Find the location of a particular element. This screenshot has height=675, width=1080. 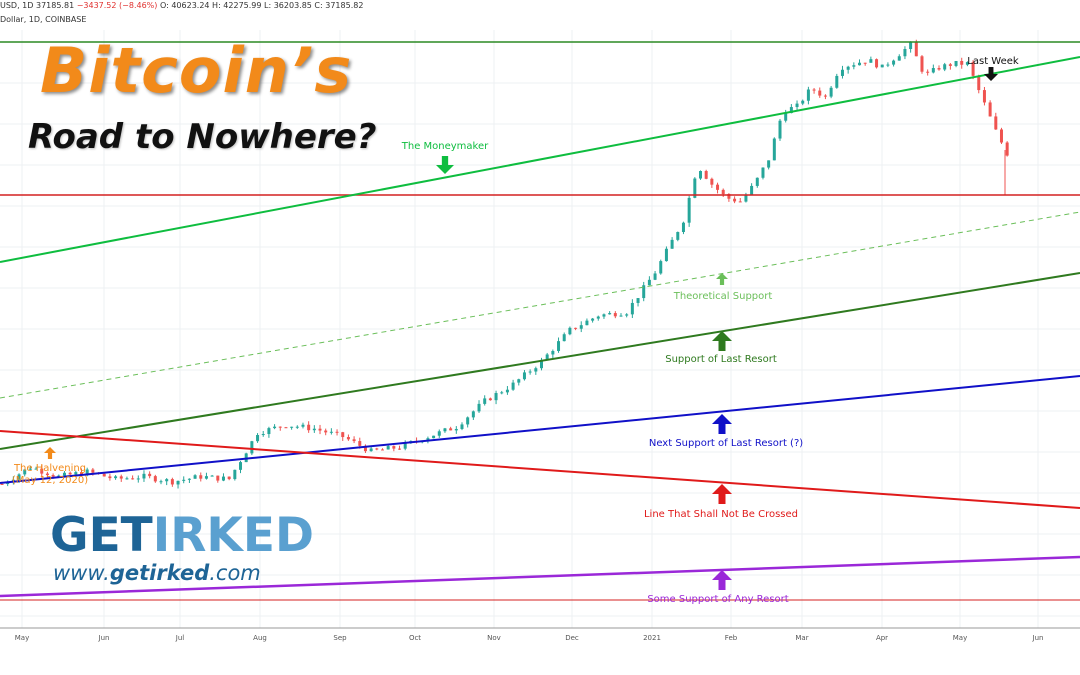

getirked-url: www.getirked.com is located at coordinates (157, 573).